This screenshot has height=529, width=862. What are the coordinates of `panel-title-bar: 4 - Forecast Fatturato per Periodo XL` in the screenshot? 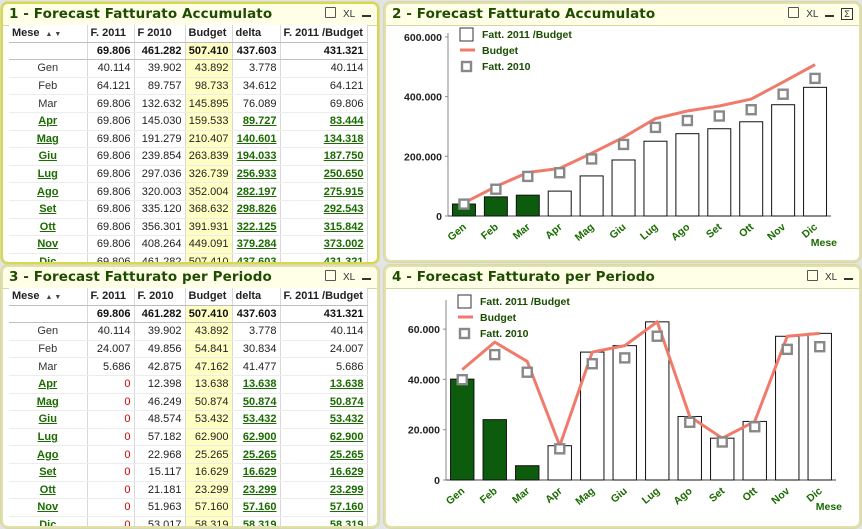 It's located at (622, 278).